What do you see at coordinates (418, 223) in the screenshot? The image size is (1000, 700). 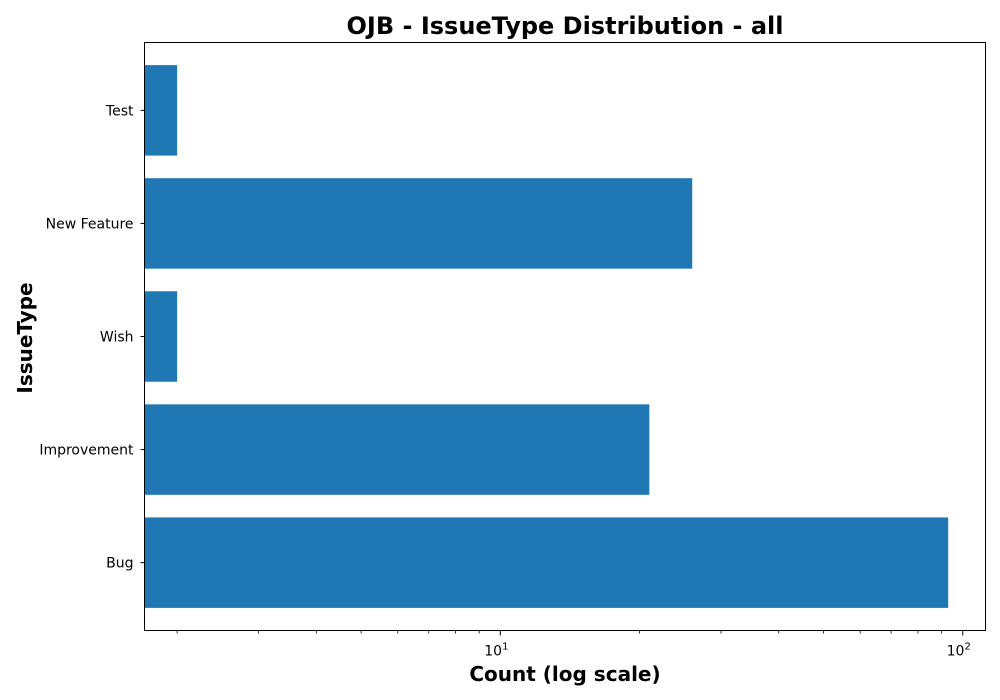 I see `bar-new-feature` at bounding box center [418, 223].